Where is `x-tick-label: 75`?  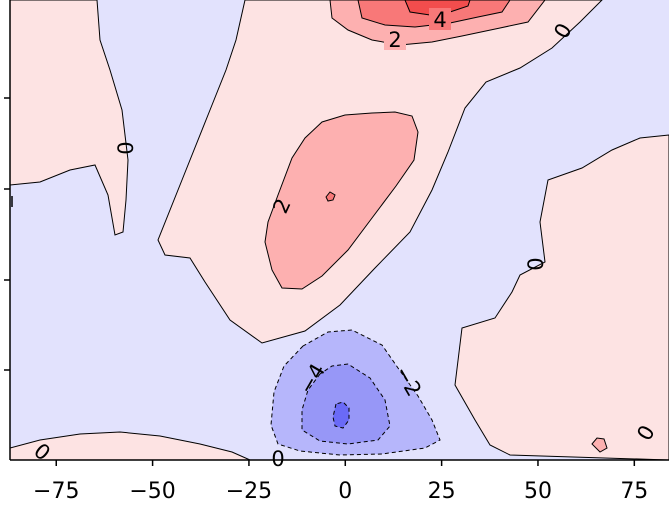
x-tick-label: 75 is located at coordinates (634, 491).